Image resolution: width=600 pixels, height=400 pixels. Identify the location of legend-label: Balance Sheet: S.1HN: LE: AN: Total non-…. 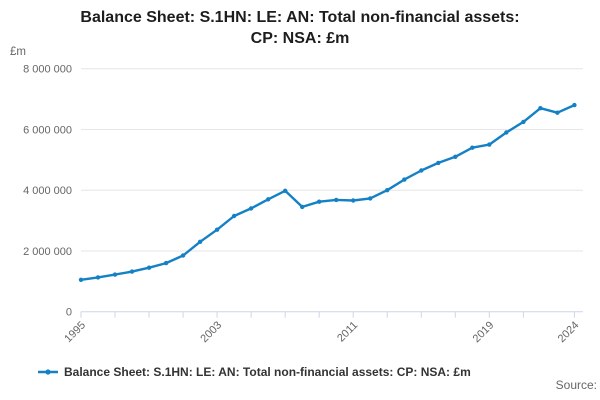
(267, 372).